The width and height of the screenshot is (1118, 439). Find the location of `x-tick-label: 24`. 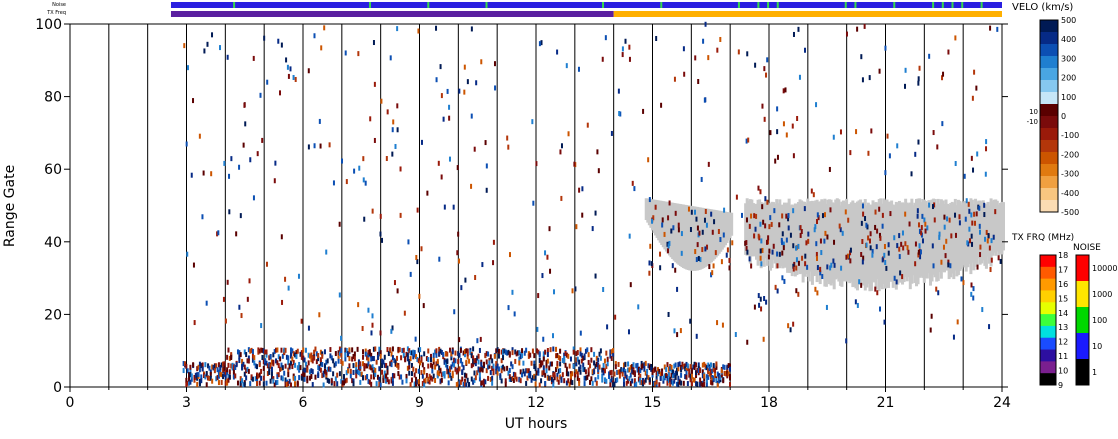

x-tick-label: 24 is located at coordinates (1002, 403).